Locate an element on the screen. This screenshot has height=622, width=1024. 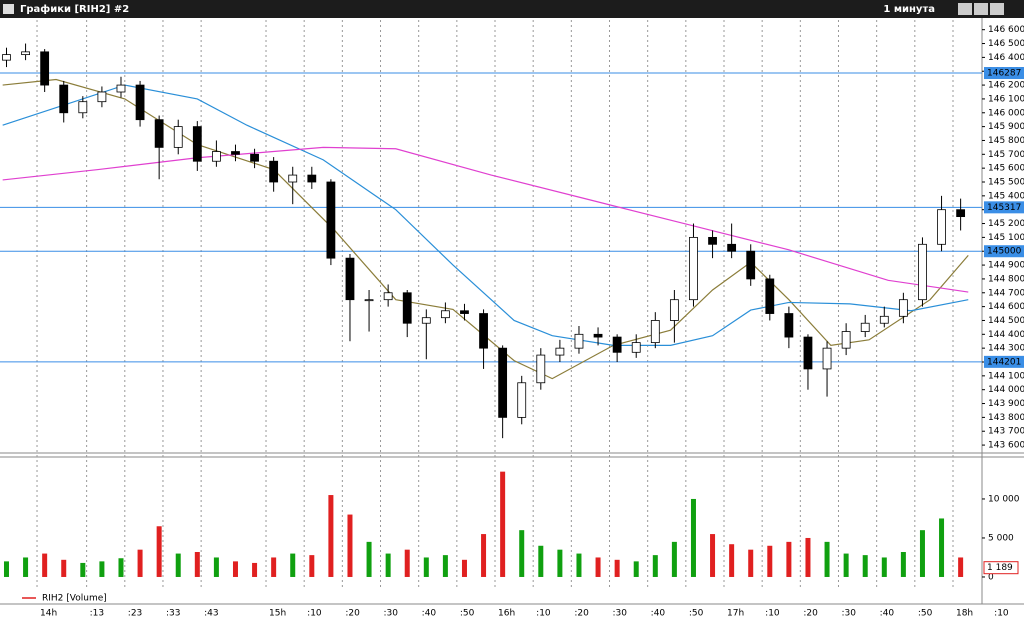
x-tick-label: 17h is located at coordinates (735, 614).